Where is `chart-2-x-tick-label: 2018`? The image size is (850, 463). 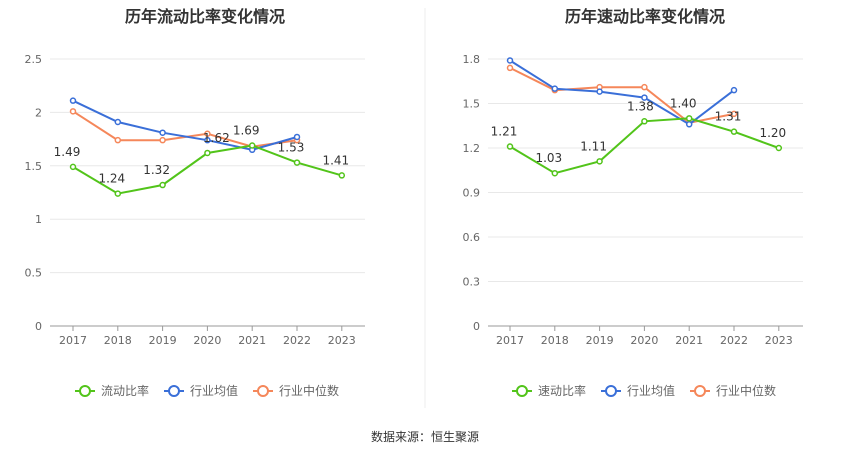
chart-2-x-tick-label: 2018 is located at coordinates (555, 340).